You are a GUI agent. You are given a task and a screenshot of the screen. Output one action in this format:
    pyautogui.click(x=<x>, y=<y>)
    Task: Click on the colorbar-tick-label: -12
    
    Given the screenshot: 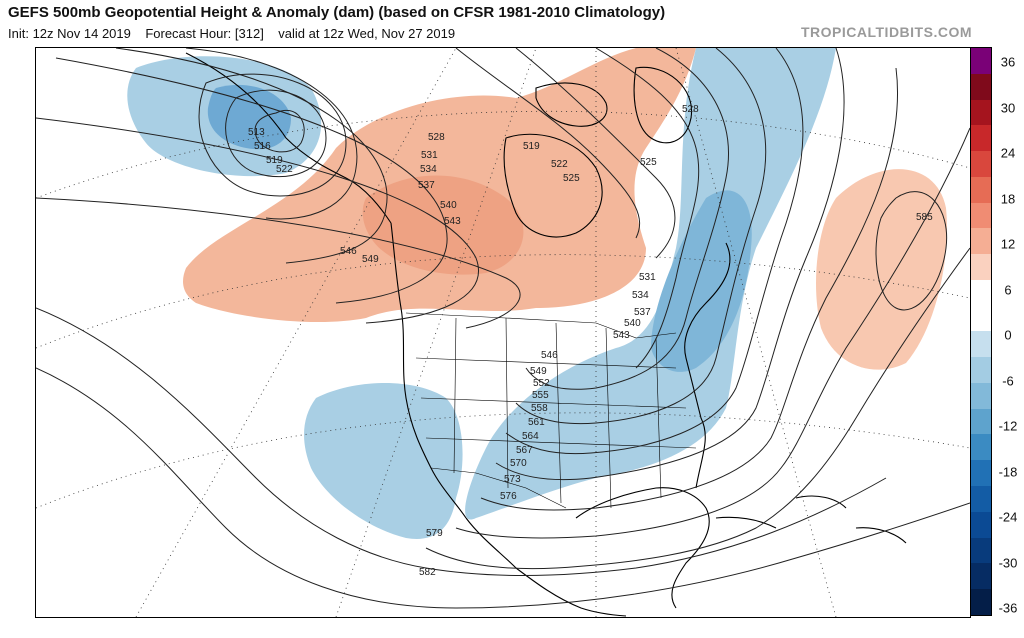 What is the action you would take?
    pyautogui.click(x=1008, y=426)
    